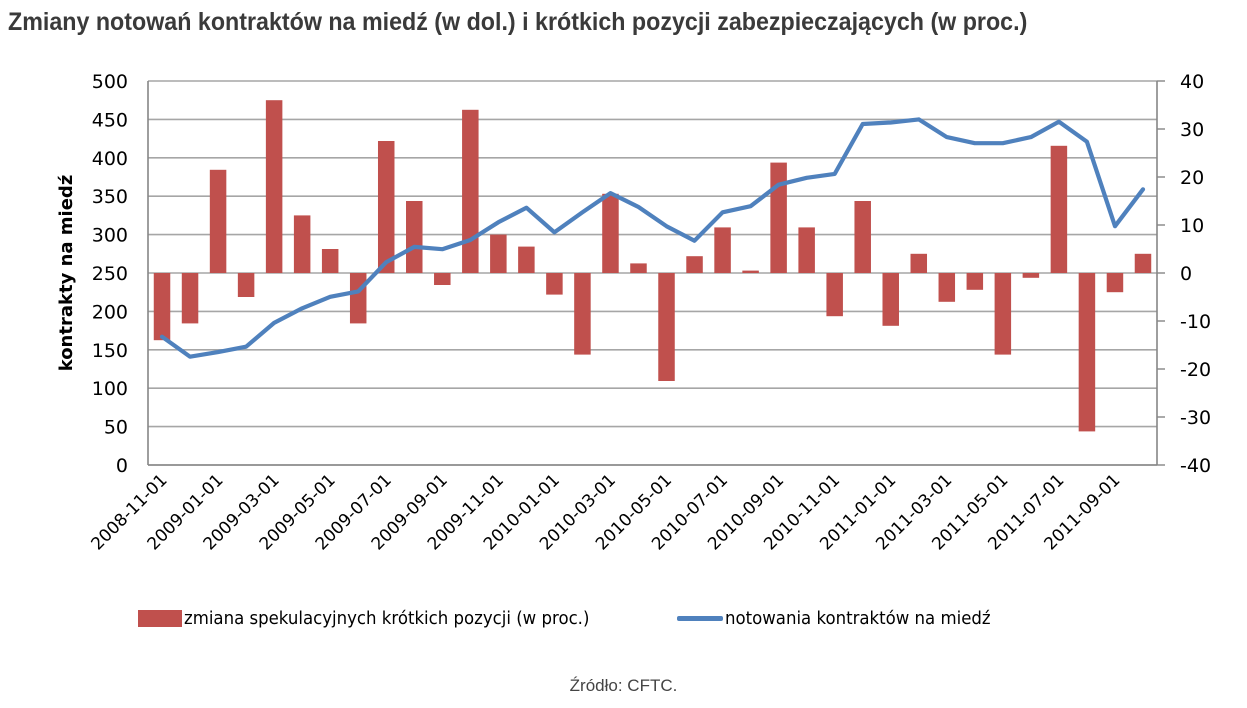 The height and width of the screenshot is (708, 1247). I want to click on legend-label-line: notowania kontraktów na miedź, so click(857, 618).